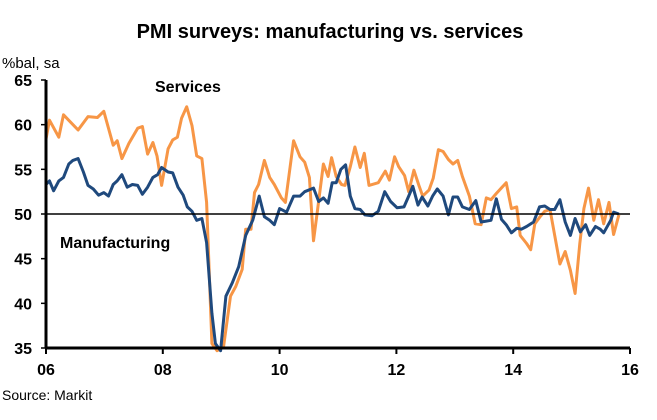 Image resolution: width=657 pixels, height=420 pixels. Describe the element at coordinates (513, 370) in the screenshot. I see `x-tick-label: 14` at that location.